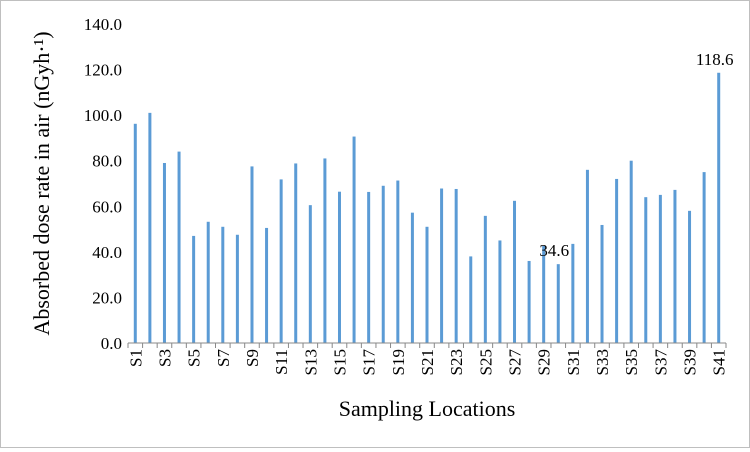 The image size is (750, 452). I want to click on x-tick-label: S17, so click(369, 362).